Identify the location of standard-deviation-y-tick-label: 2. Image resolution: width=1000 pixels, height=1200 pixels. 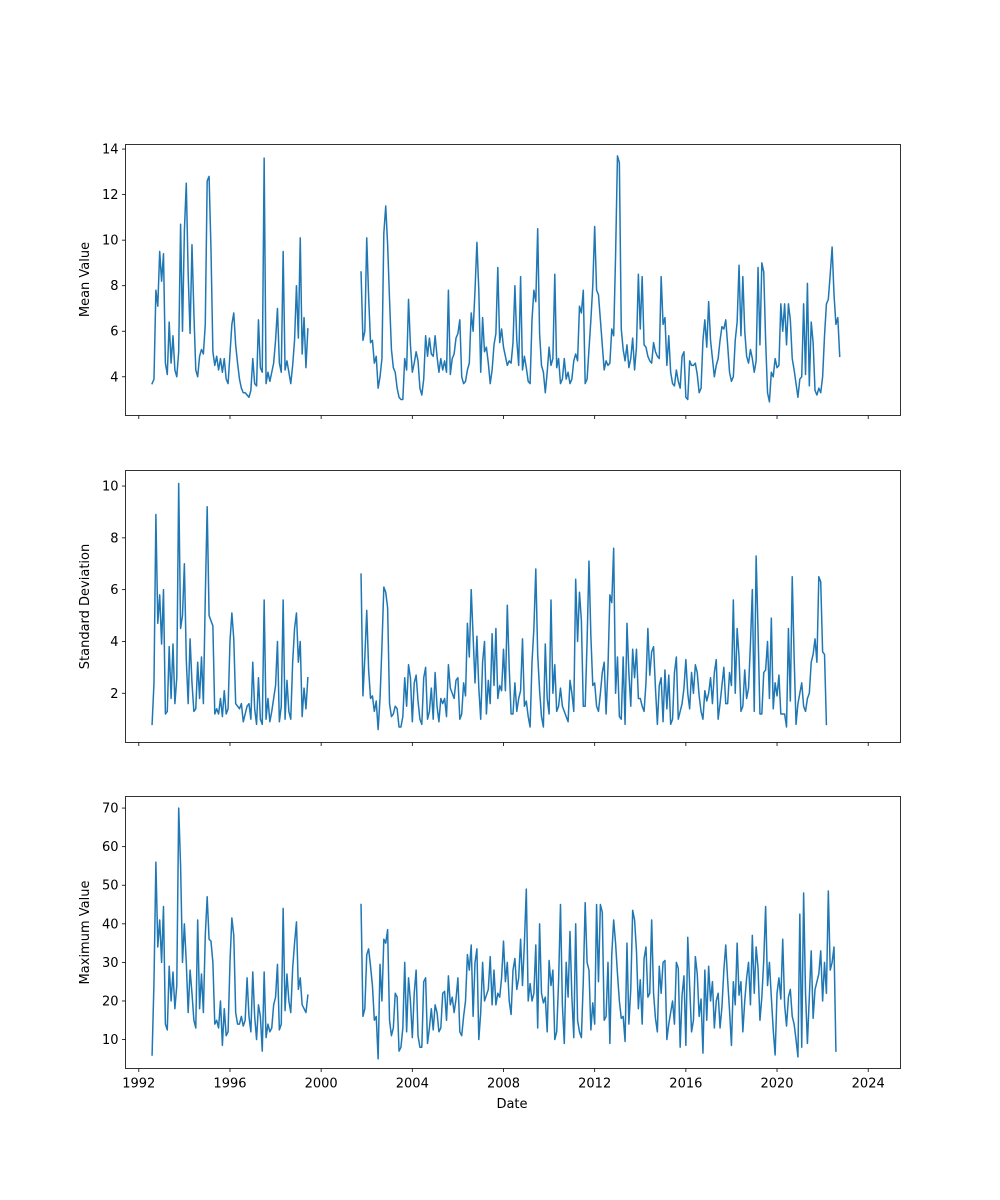
(114, 694).